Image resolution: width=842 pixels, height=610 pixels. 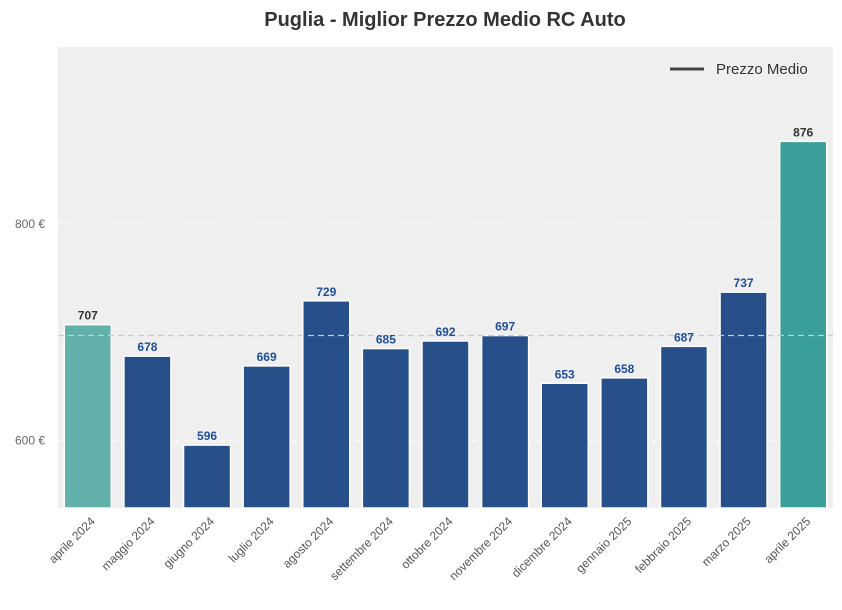 What do you see at coordinates (147, 347) in the screenshot?
I see `value-label: 678` at bounding box center [147, 347].